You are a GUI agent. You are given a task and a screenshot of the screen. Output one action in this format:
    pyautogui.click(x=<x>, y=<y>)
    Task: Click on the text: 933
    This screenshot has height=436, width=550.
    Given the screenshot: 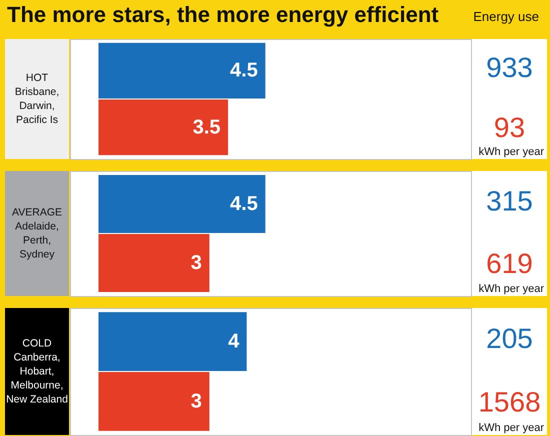 What is the action you would take?
    pyautogui.click(x=509, y=67)
    